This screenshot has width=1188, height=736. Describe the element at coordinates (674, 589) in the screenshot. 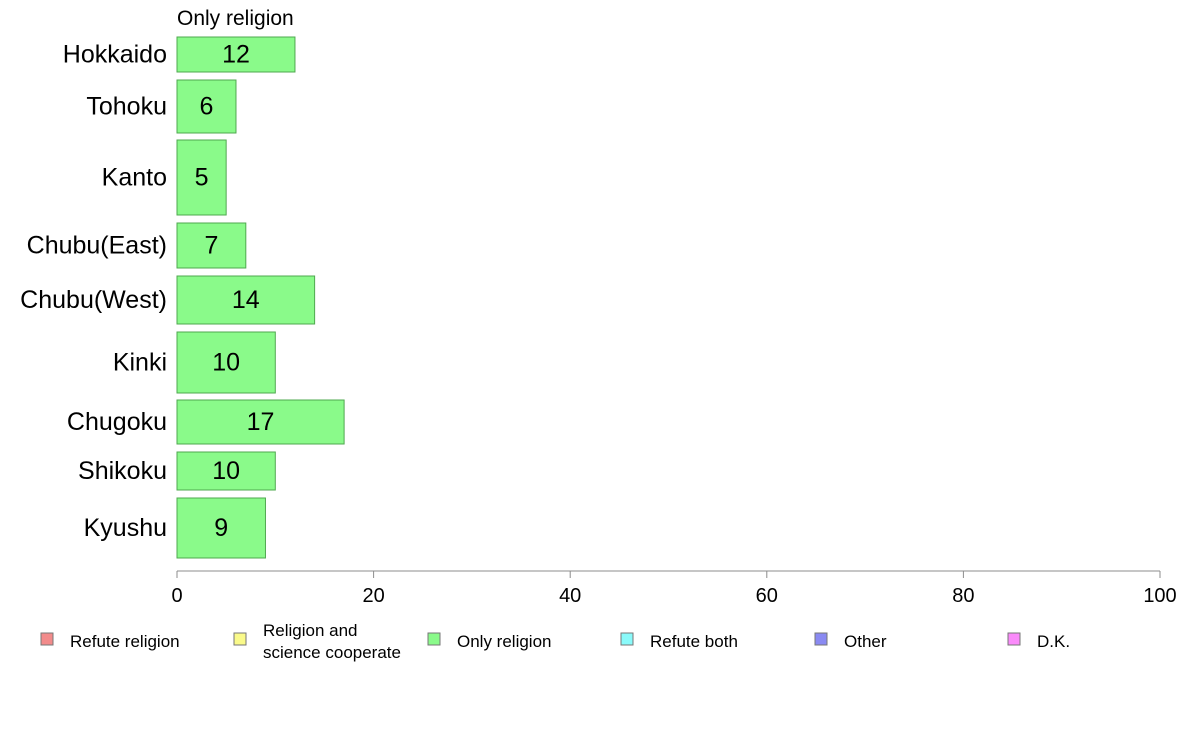

I see `x-axis-ticks: 0 20 40 60 80 100` at that location.